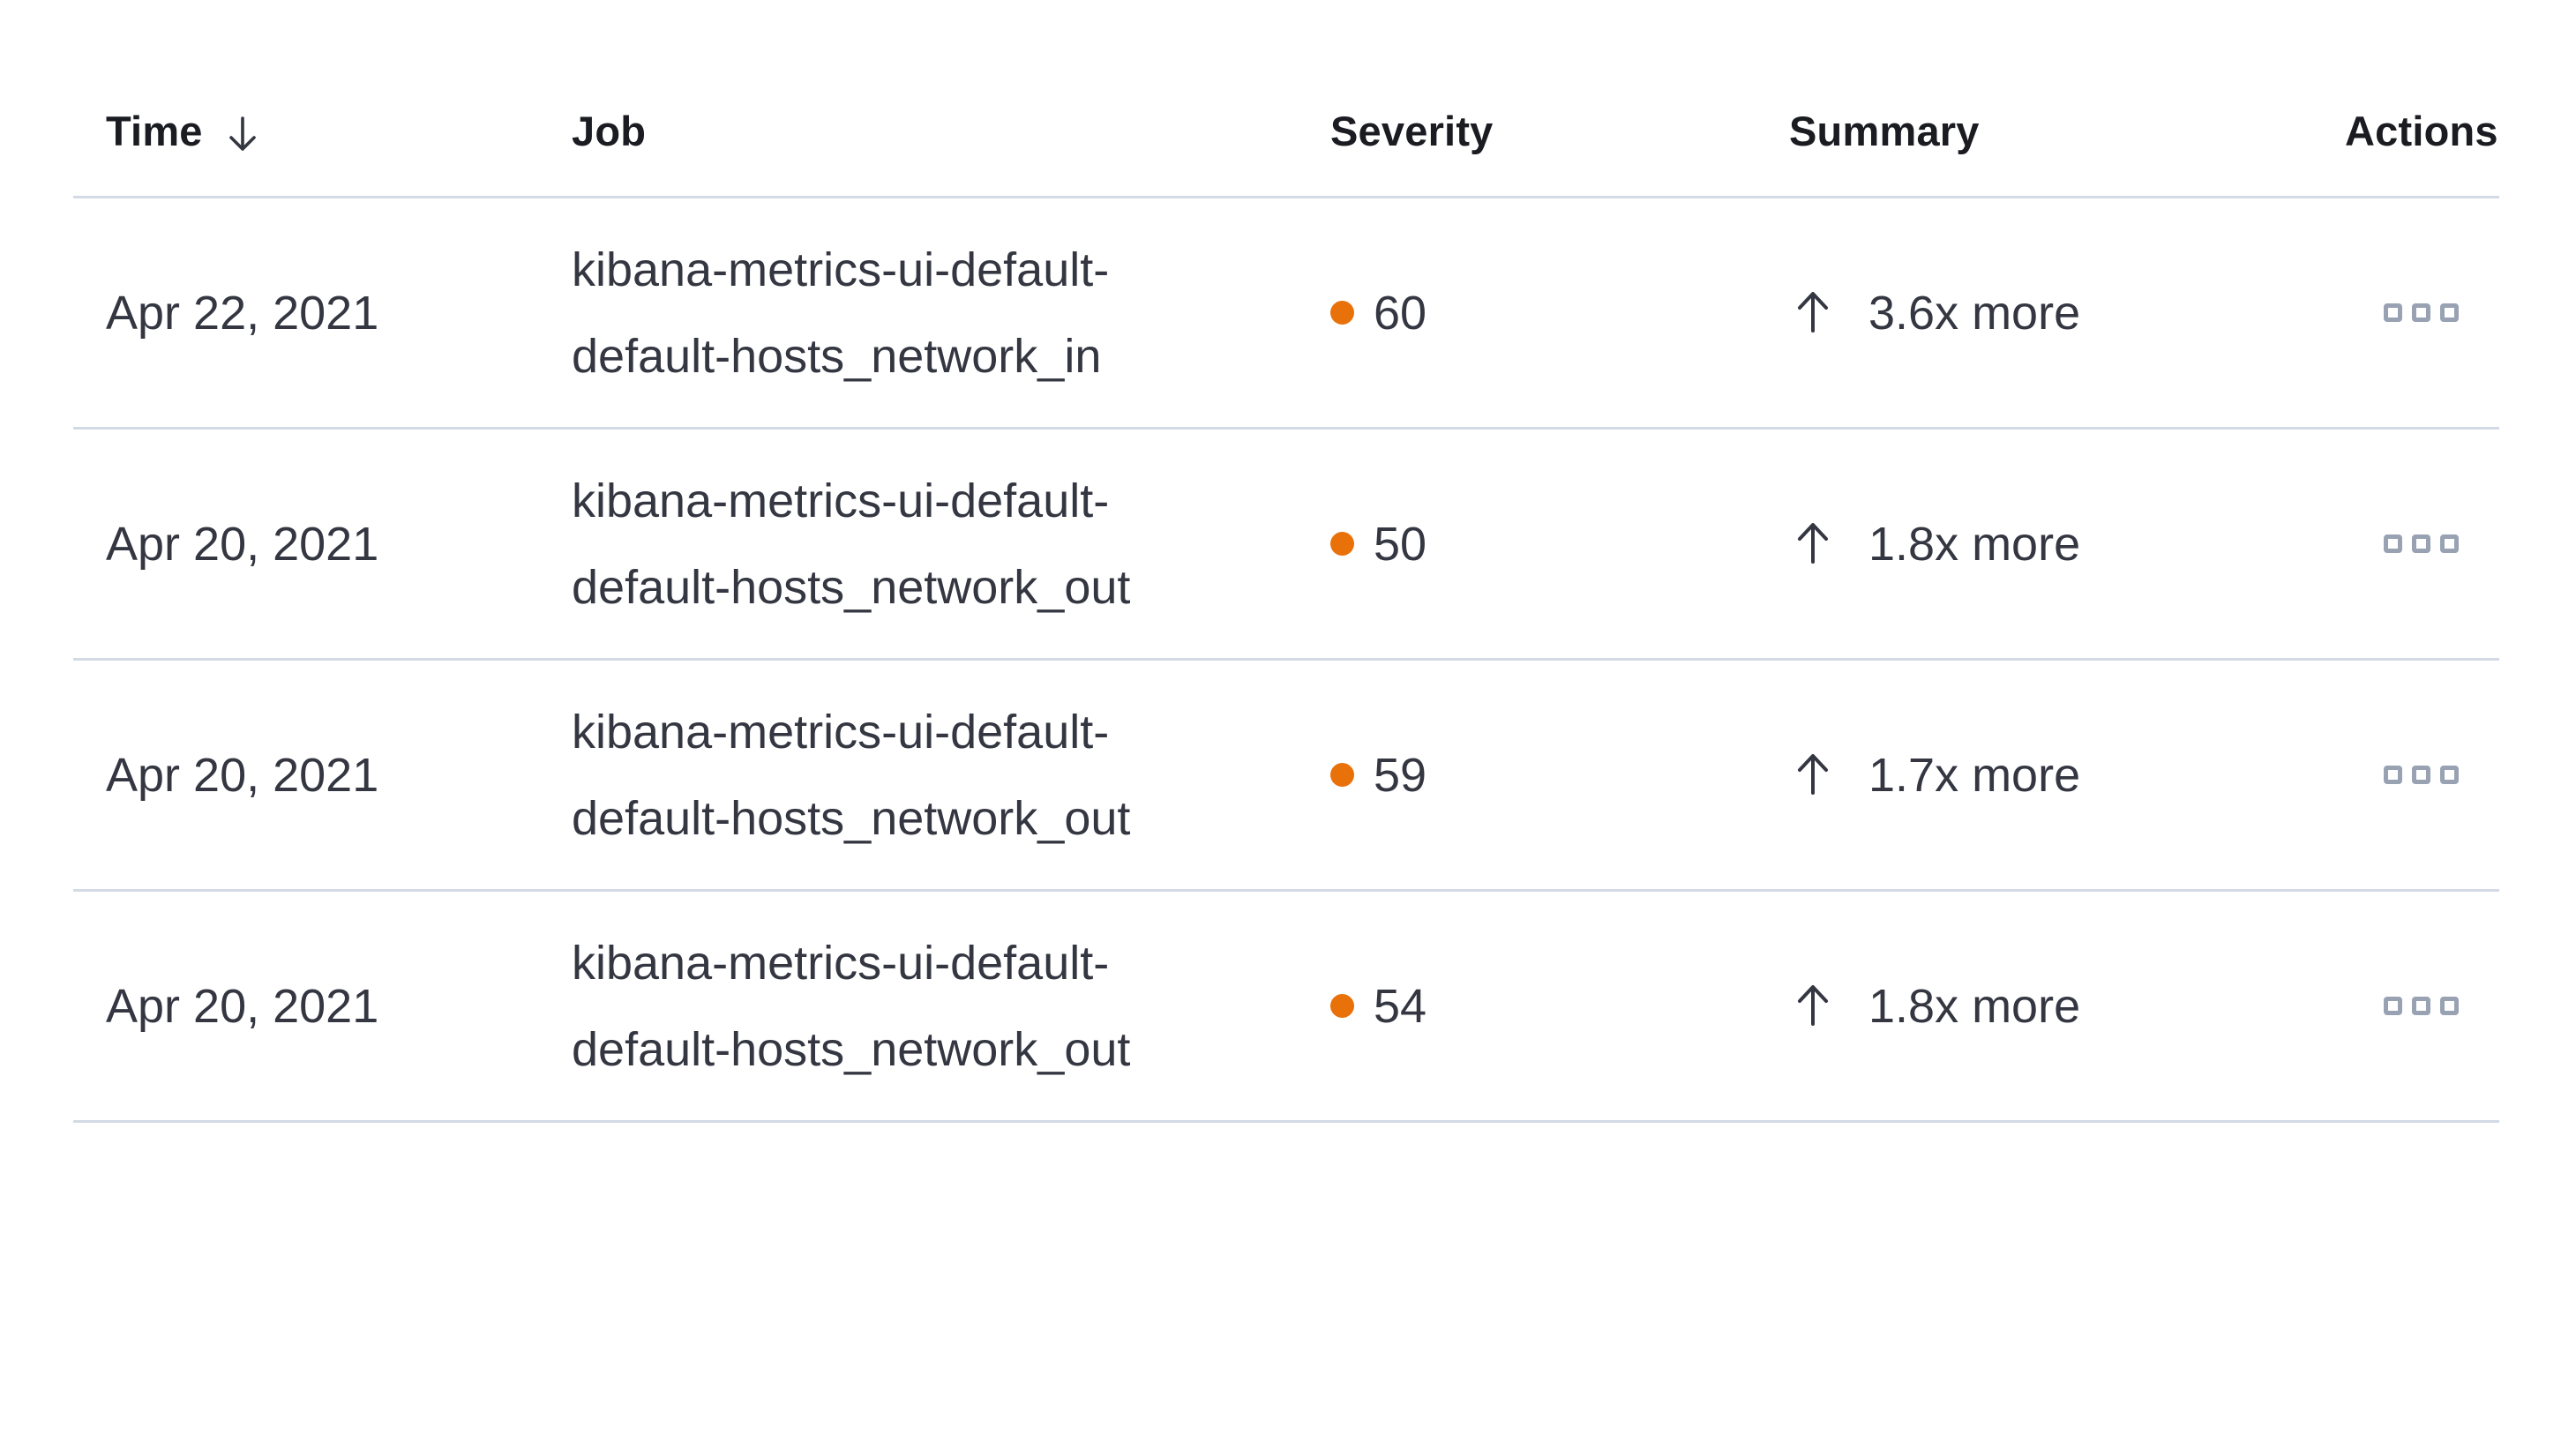 The width and height of the screenshot is (2576, 1435). What do you see at coordinates (951, 131) in the screenshot?
I see `column-header-job: Job` at bounding box center [951, 131].